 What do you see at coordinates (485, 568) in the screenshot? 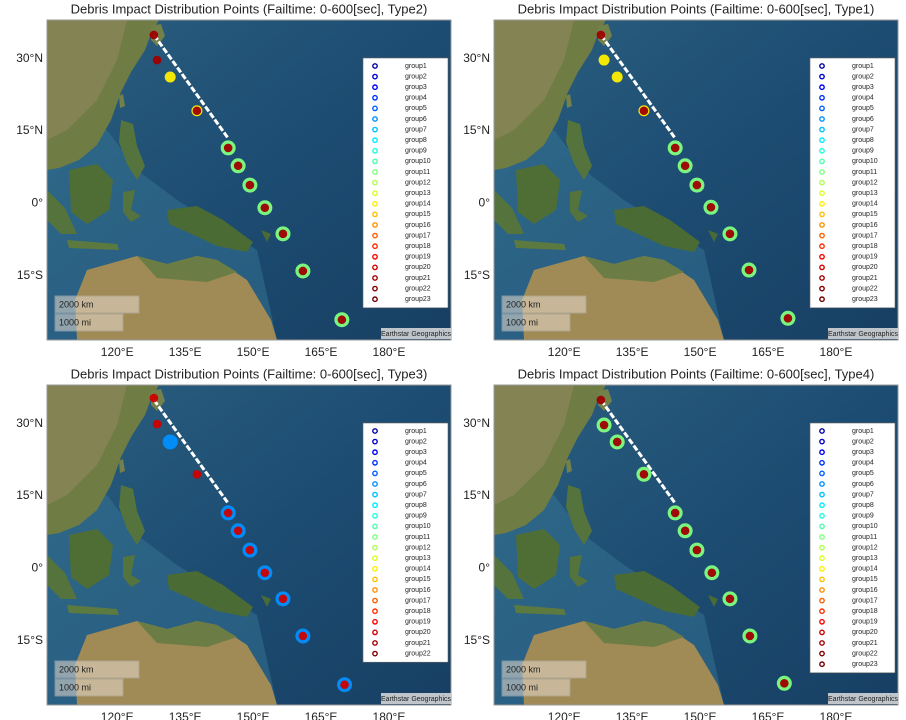
I see `y-tick-label: 0°` at bounding box center [485, 568].